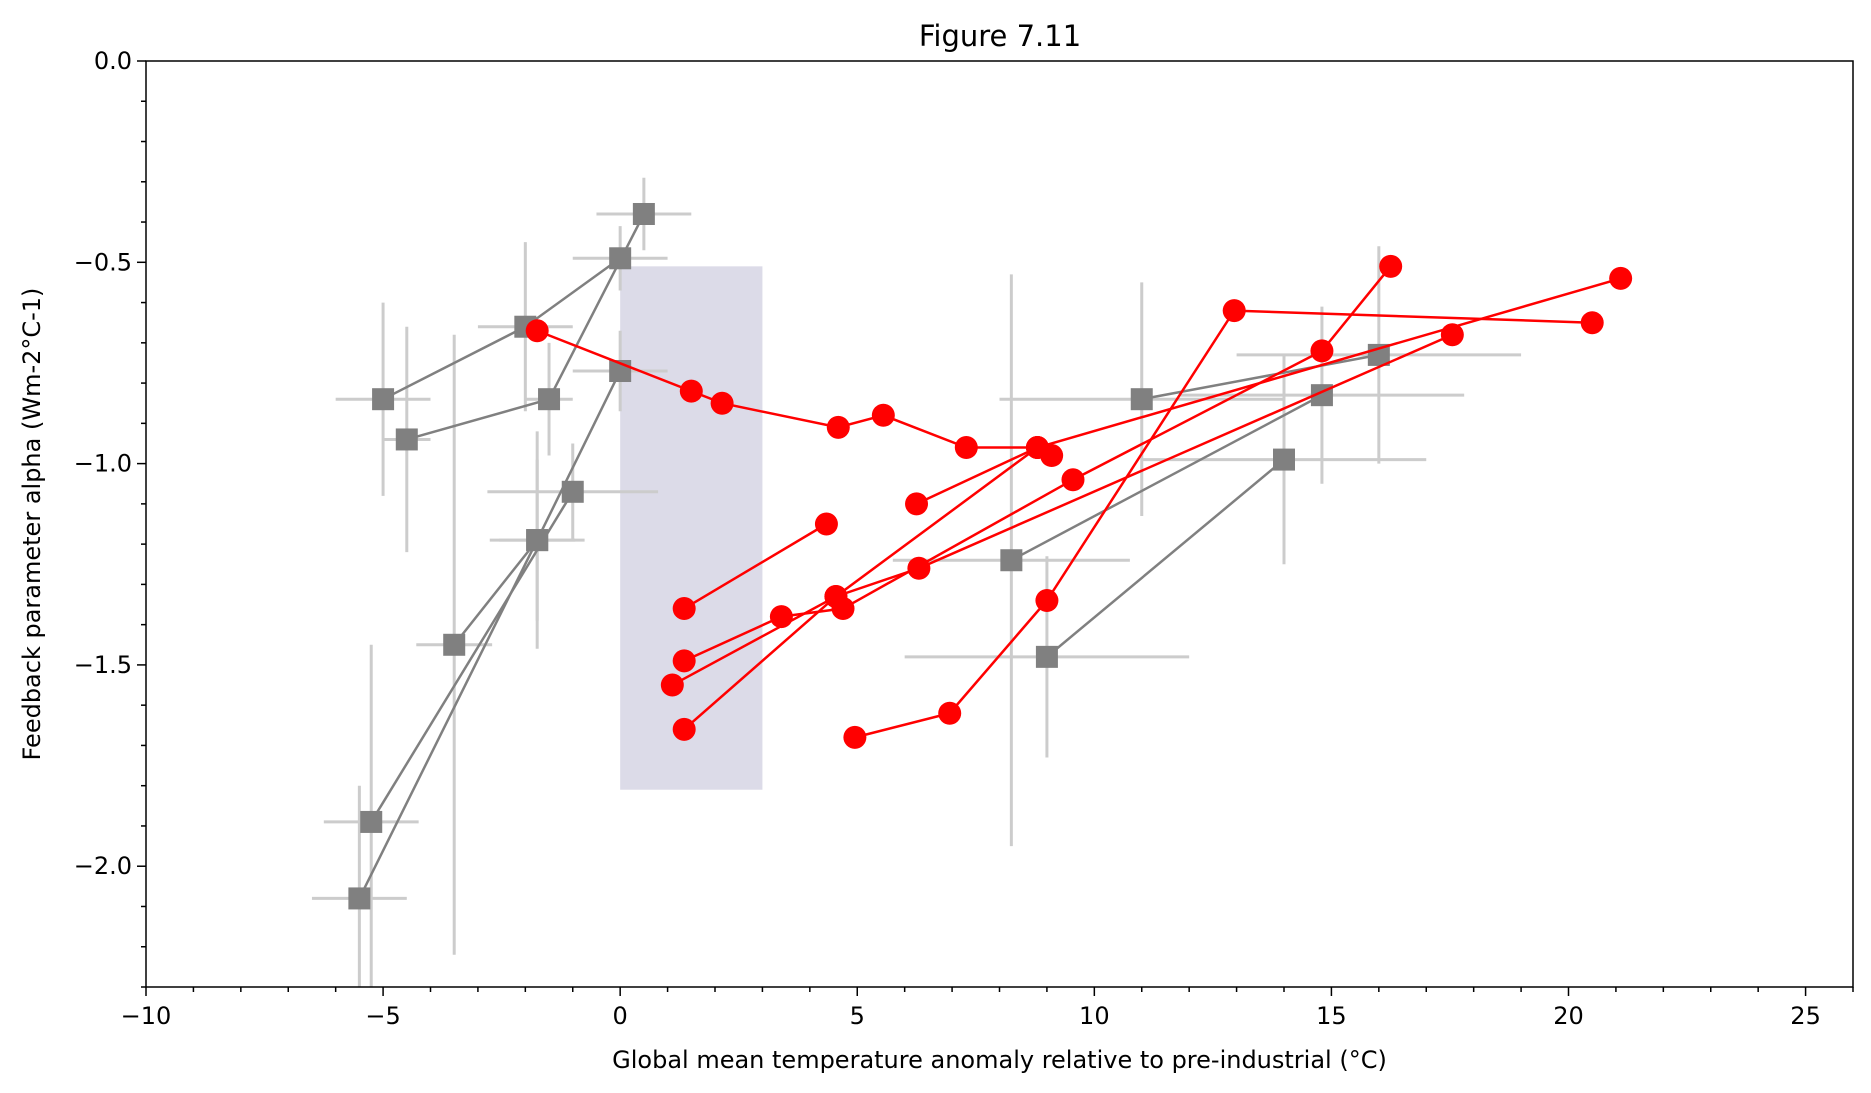 Image resolution: width=1871 pixels, height=1093 pixels. Describe the element at coordinates (1000, 36) in the screenshot. I see `chart-title: Figure 7.11` at that location.